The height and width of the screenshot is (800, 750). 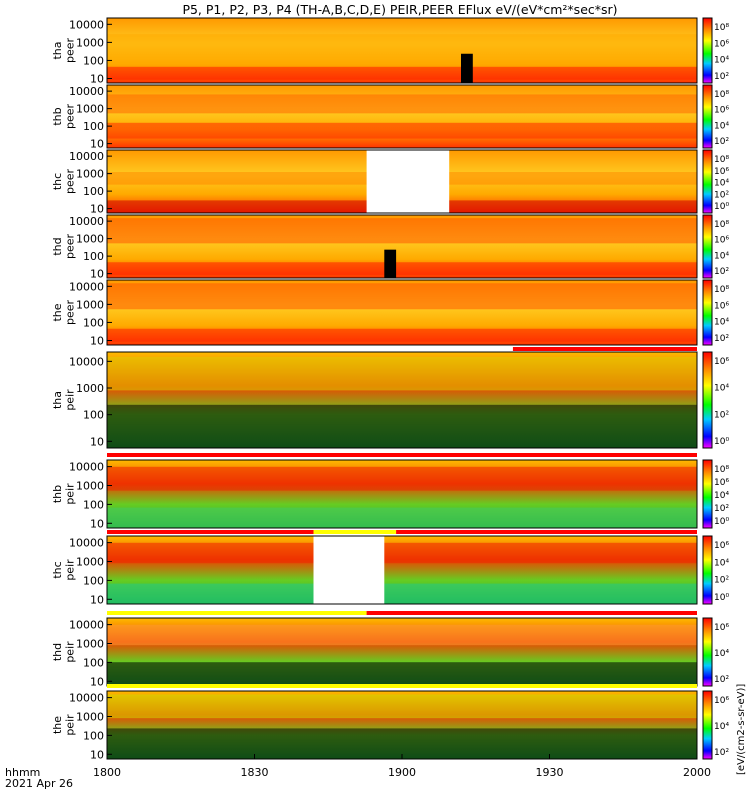 I want to click on panel-thb-peer: 10000 1000 100 10 thbpeer 10⁸ 10⁶ 10⁴ 10², so click(x=390, y=117).